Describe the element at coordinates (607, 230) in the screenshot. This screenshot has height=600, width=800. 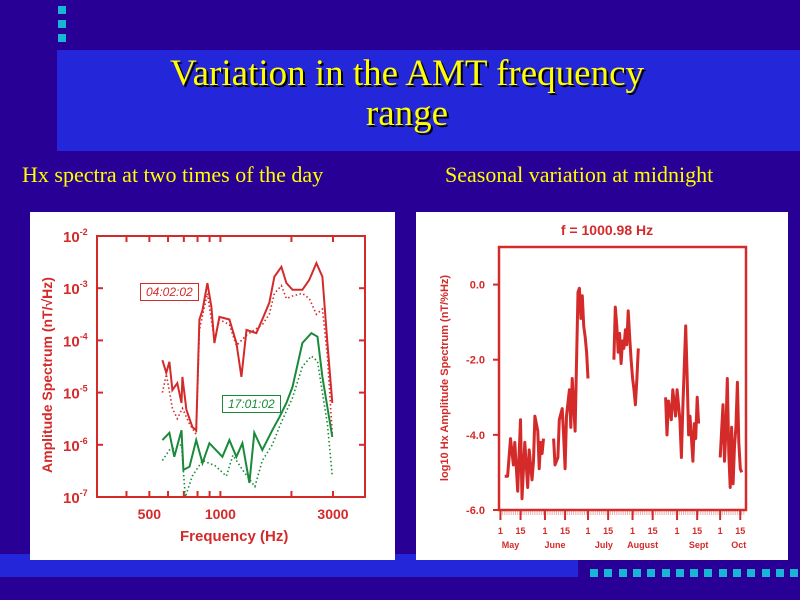
I see `chart-title: f = 1000.98 Hz` at that location.